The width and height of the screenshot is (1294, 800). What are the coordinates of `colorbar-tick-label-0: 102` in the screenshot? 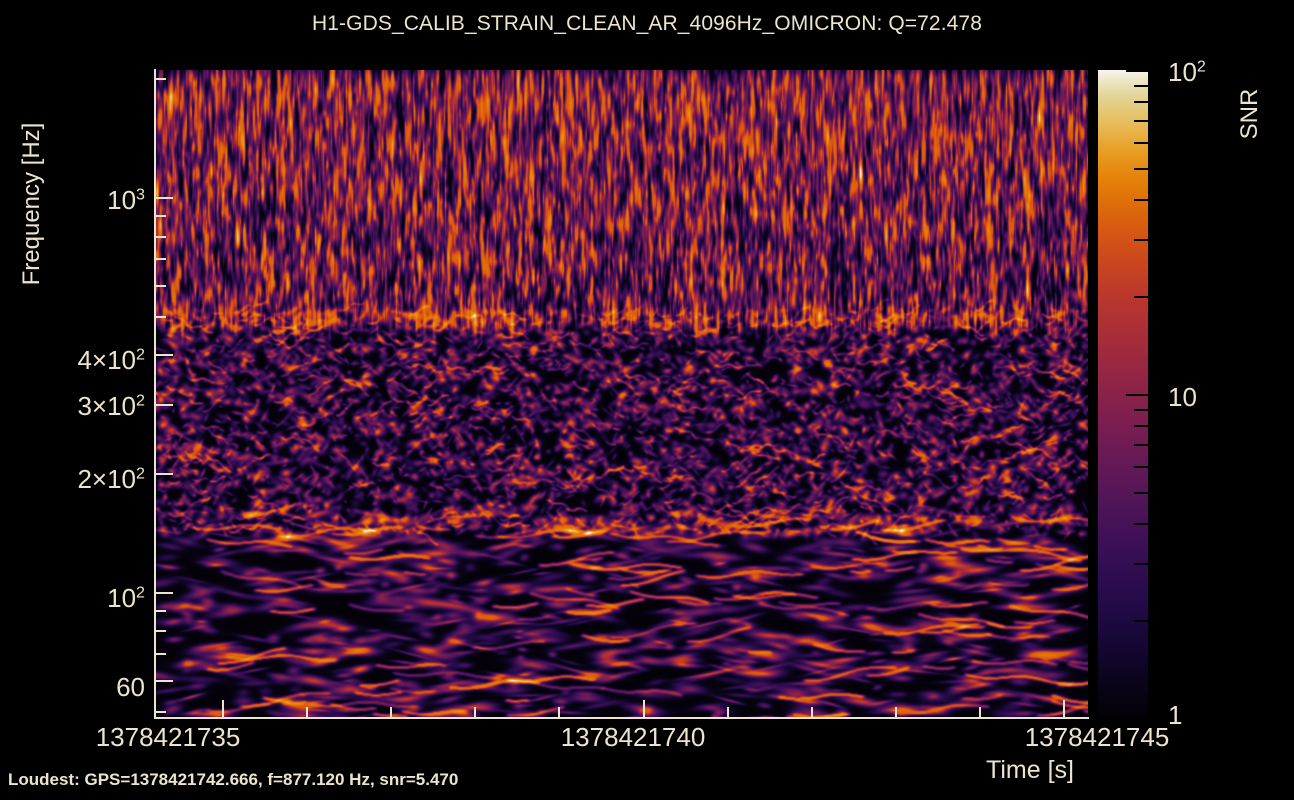 It's located at (1187, 72).